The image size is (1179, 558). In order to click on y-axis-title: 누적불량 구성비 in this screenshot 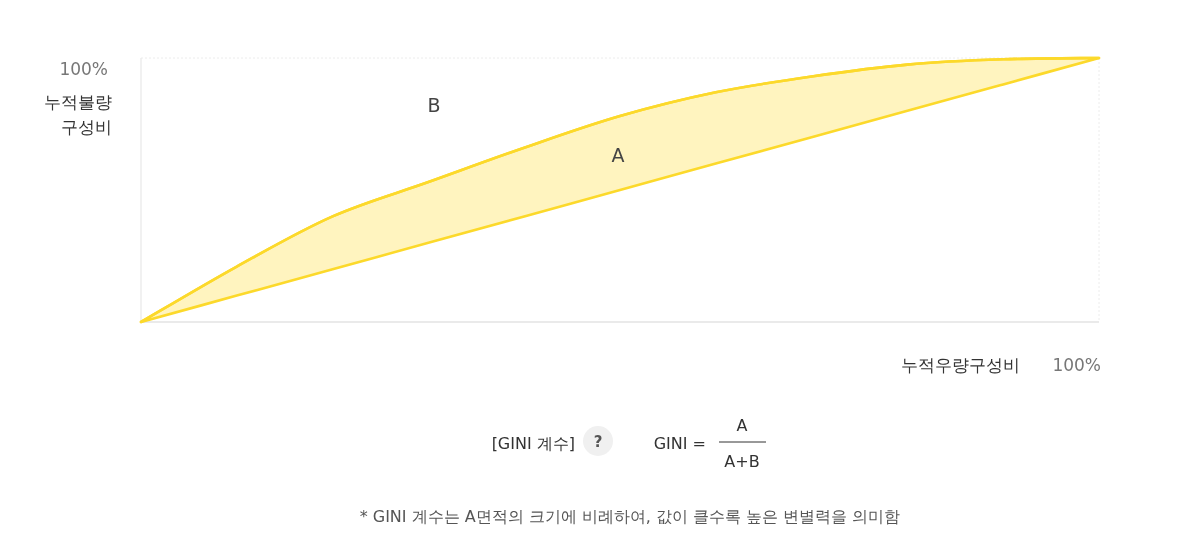, I will do `click(77, 115)`.